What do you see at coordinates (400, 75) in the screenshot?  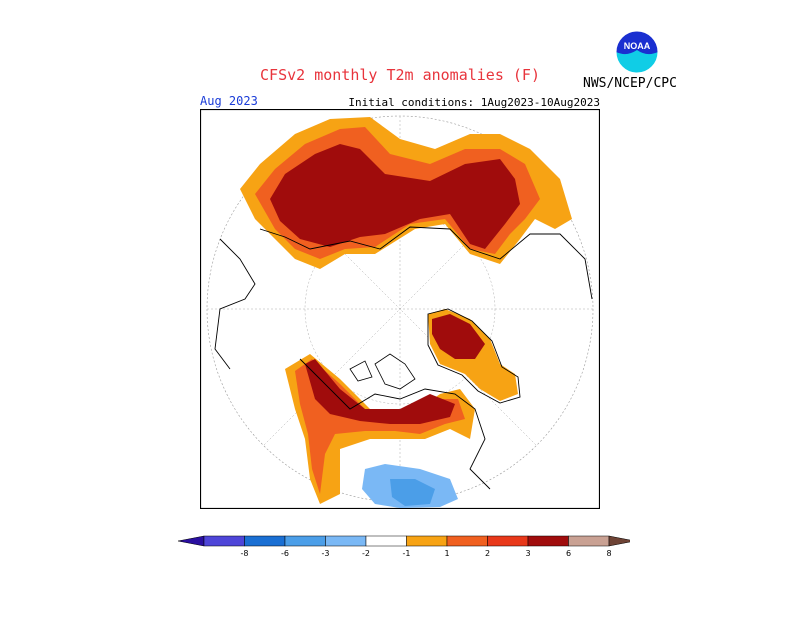 I see `map-title: CFSv2 monthly T2m anomalies (F)` at bounding box center [400, 75].